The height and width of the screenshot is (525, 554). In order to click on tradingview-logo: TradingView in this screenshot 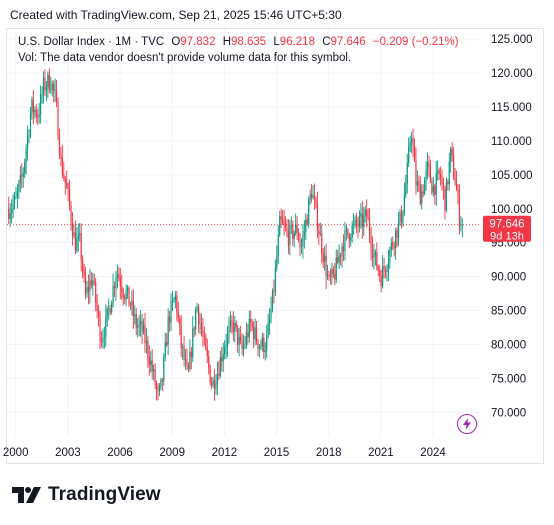, I will do `click(86, 495)`.